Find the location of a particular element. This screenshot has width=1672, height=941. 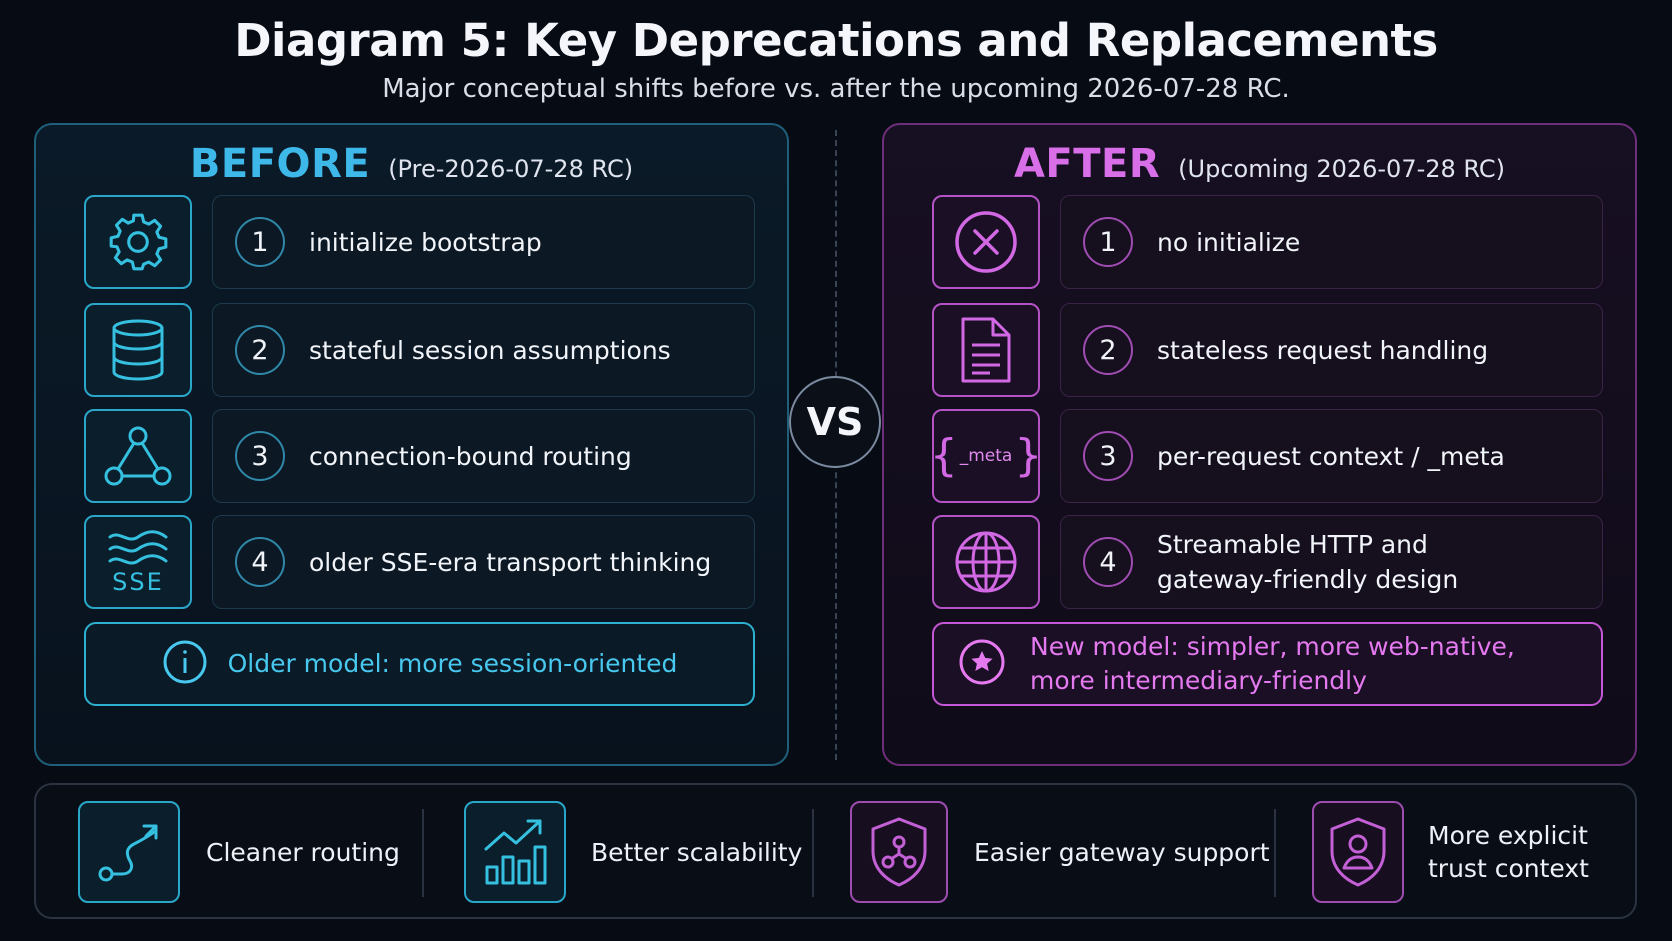

after-item-text: per-request context / _meta is located at coordinates (1331, 456).